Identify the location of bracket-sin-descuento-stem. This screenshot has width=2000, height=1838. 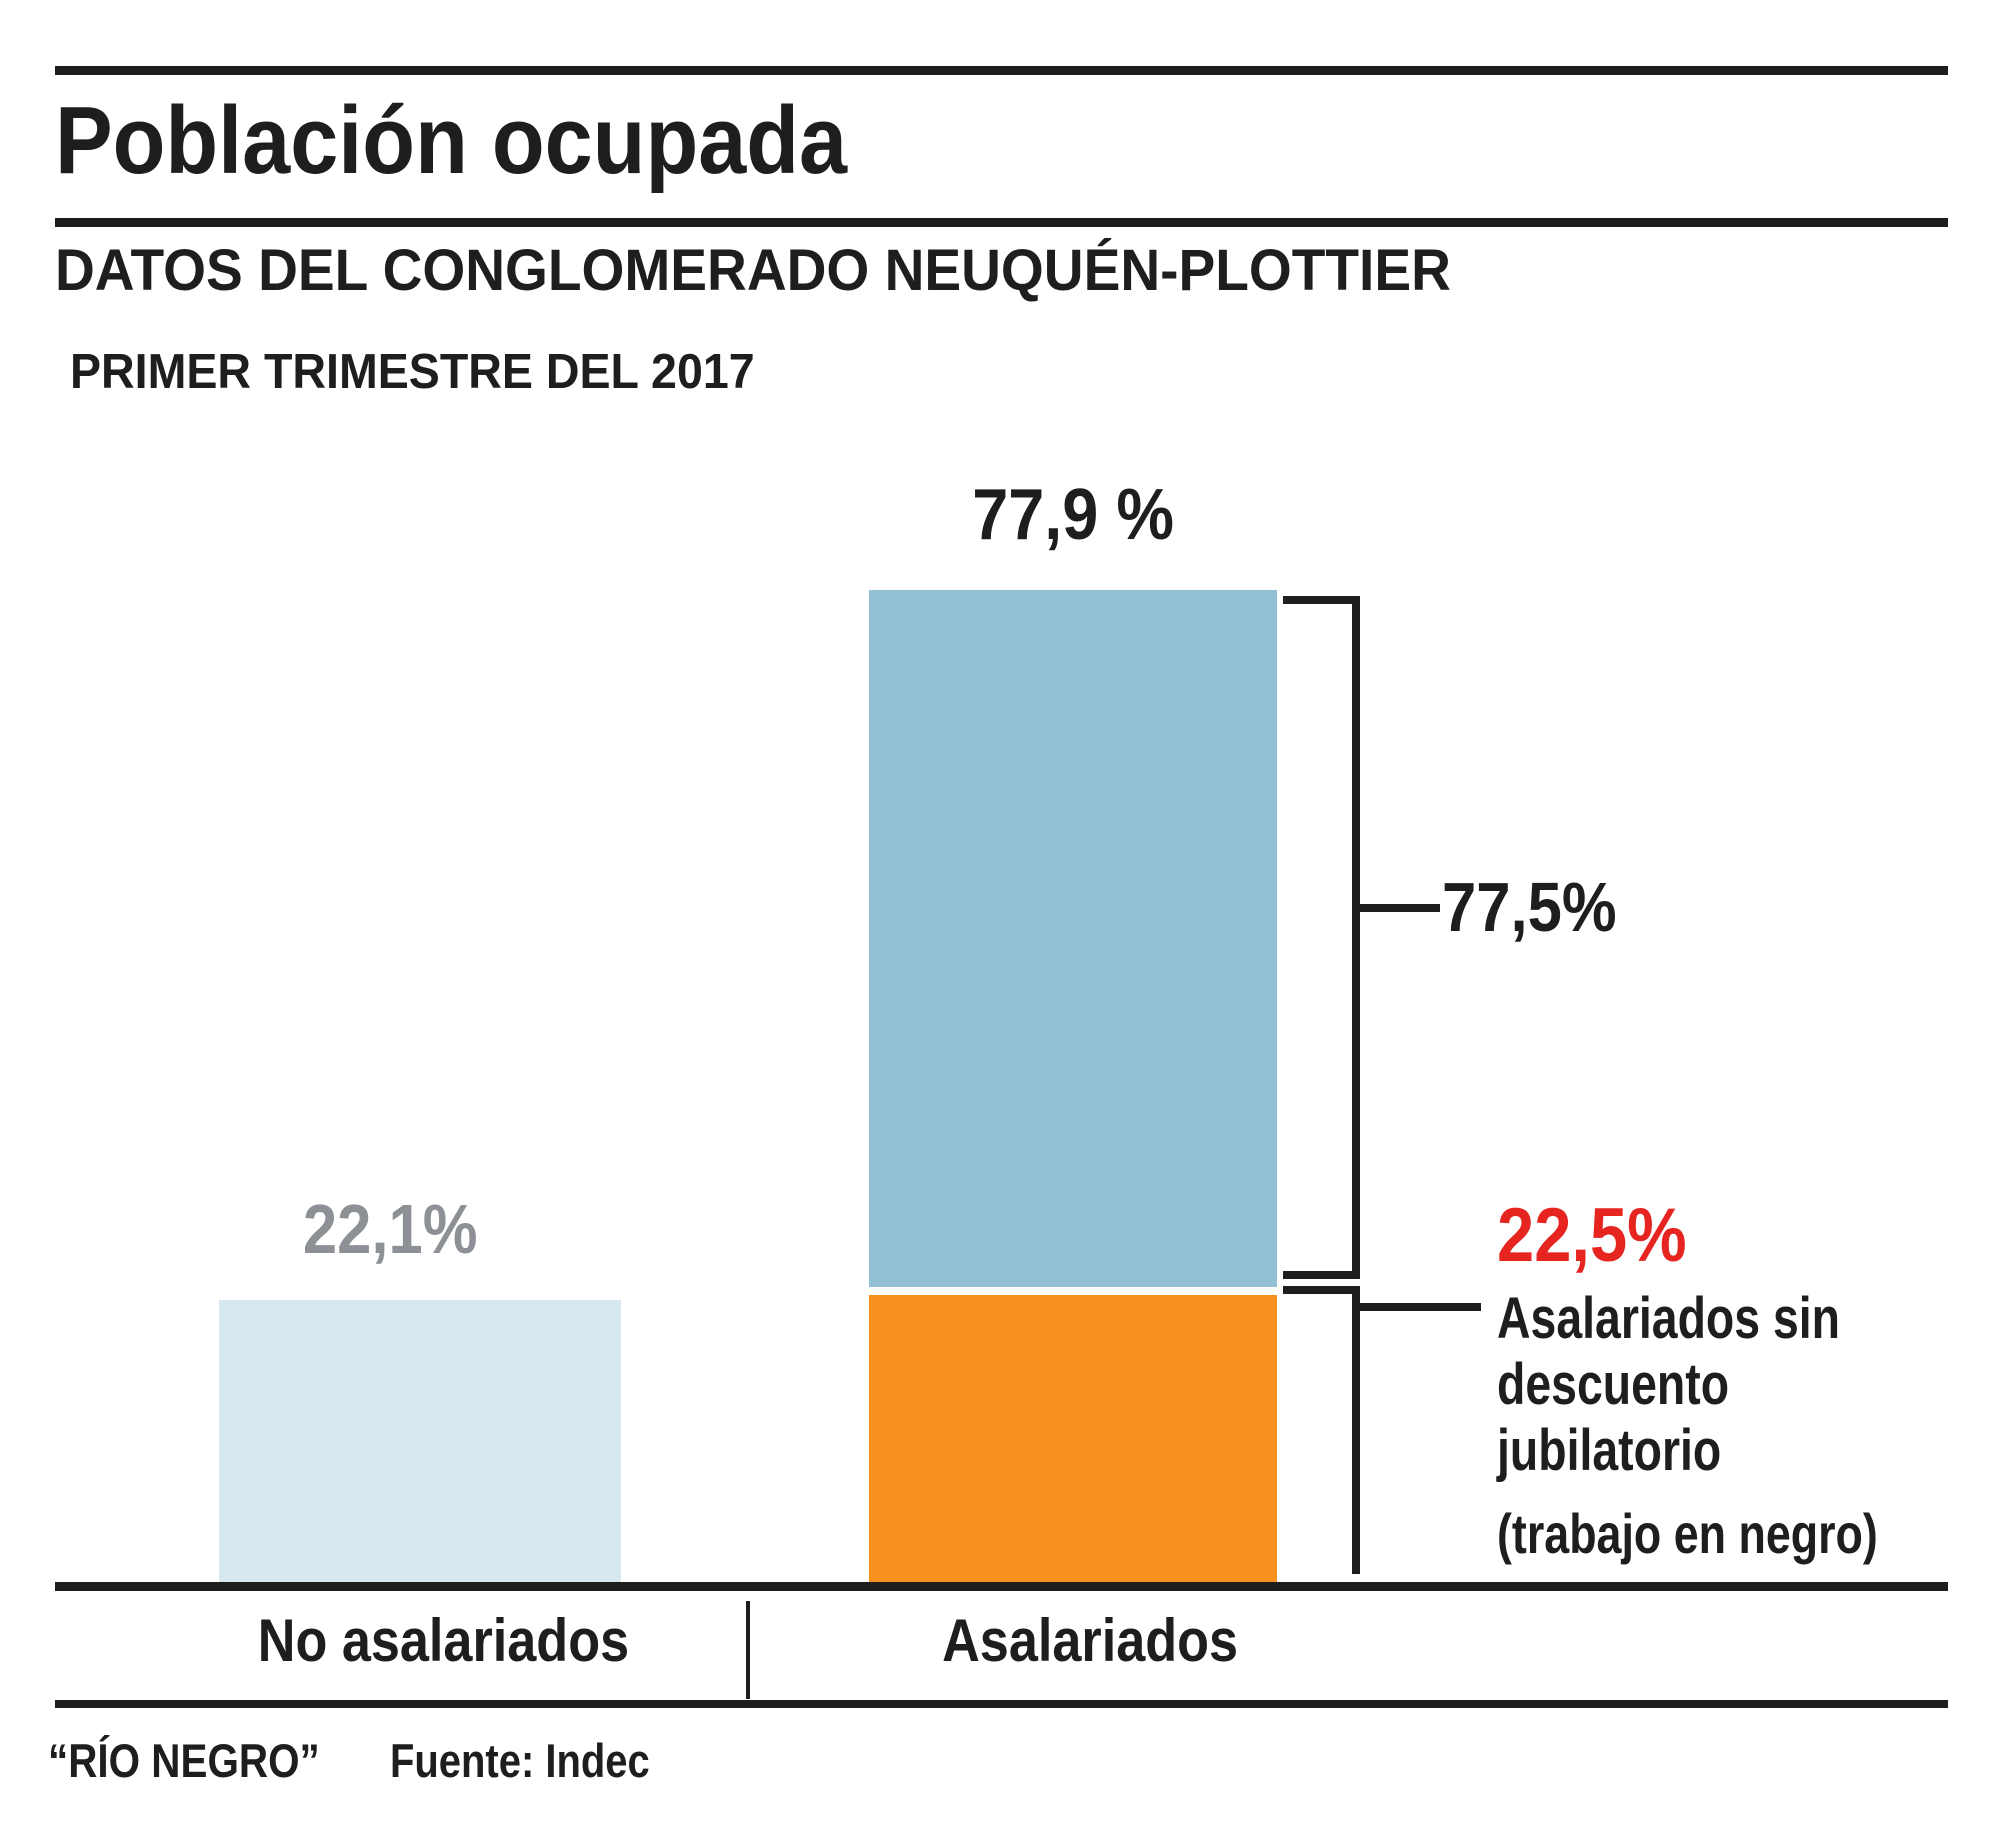
(1356, 1430).